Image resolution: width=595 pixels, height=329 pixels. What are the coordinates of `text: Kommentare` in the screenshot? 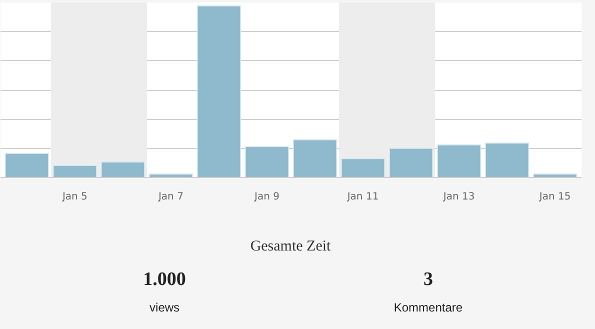 It's located at (428, 307).